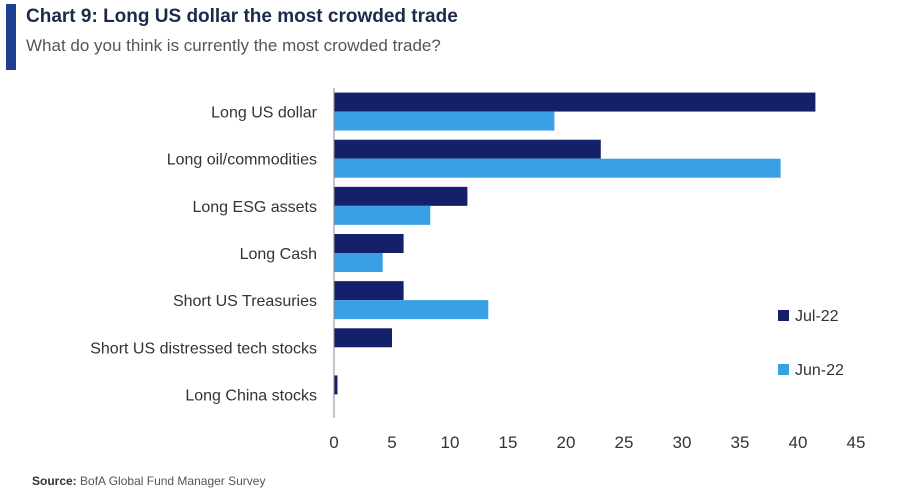 Image resolution: width=909 pixels, height=497 pixels. I want to click on source-text: BofA Global Fund Manager Survey, so click(173, 481).